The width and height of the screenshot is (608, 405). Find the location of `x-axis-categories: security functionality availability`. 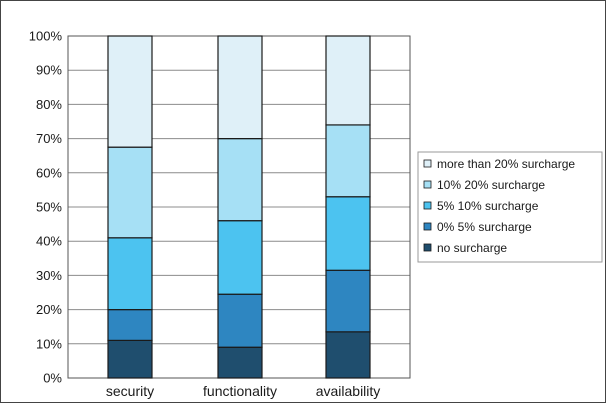

x-axis-categories: security functionality availability is located at coordinates (243, 391).